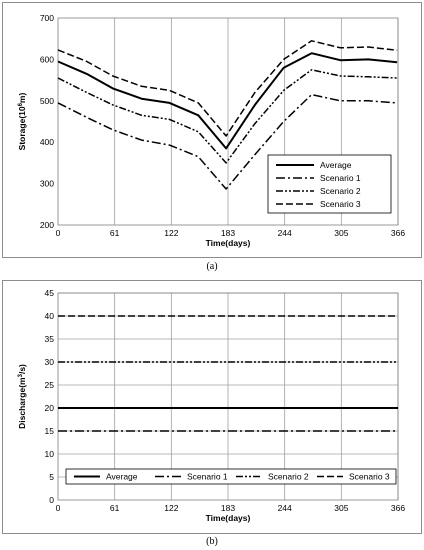  Describe the element at coordinates (22, 396) in the screenshot. I see `y-axis-title: Discharge(m3/s)` at that location.